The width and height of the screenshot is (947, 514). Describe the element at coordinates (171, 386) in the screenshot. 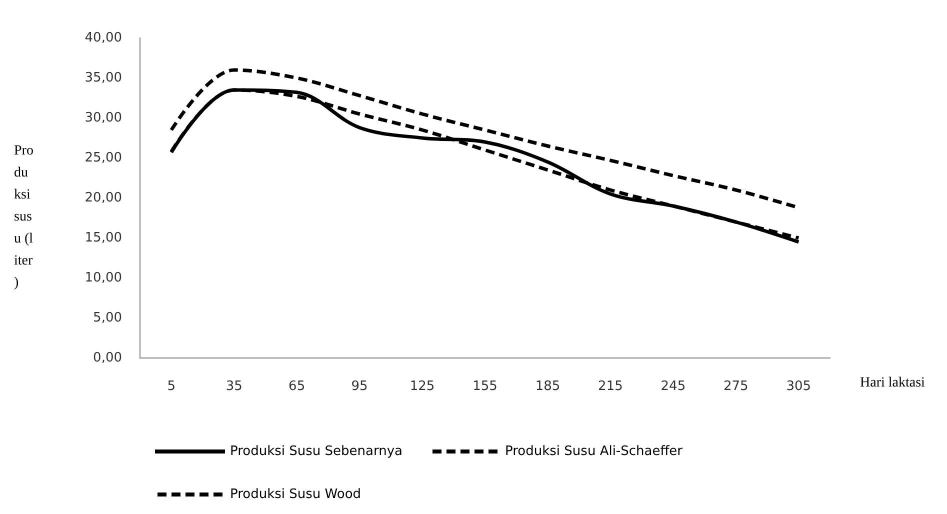

I see `x-tick-label: 5` at that location.